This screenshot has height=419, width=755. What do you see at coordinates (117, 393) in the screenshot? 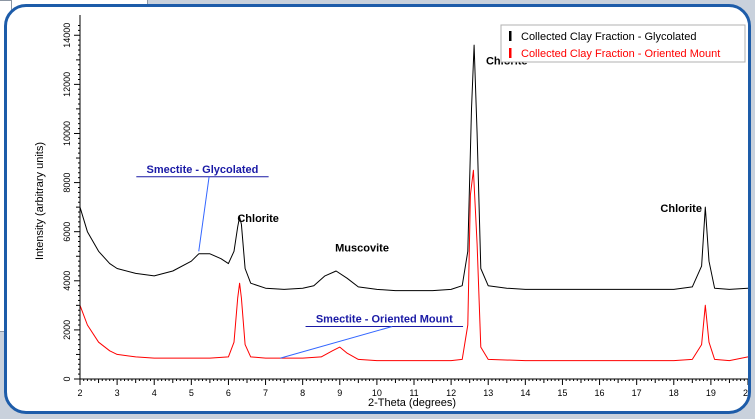
I see `x-tick-label: 3` at bounding box center [117, 393].